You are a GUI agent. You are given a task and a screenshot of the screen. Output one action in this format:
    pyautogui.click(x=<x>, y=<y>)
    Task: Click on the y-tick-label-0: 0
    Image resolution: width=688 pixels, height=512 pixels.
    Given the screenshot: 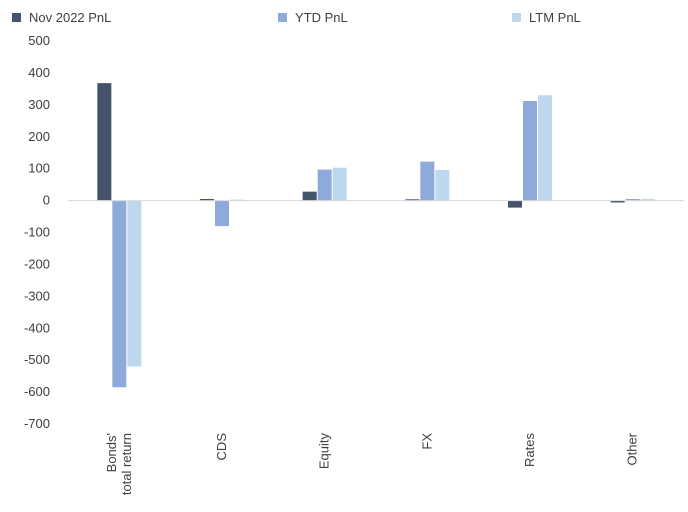 What is the action you would take?
    pyautogui.click(x=46, y=200)
    